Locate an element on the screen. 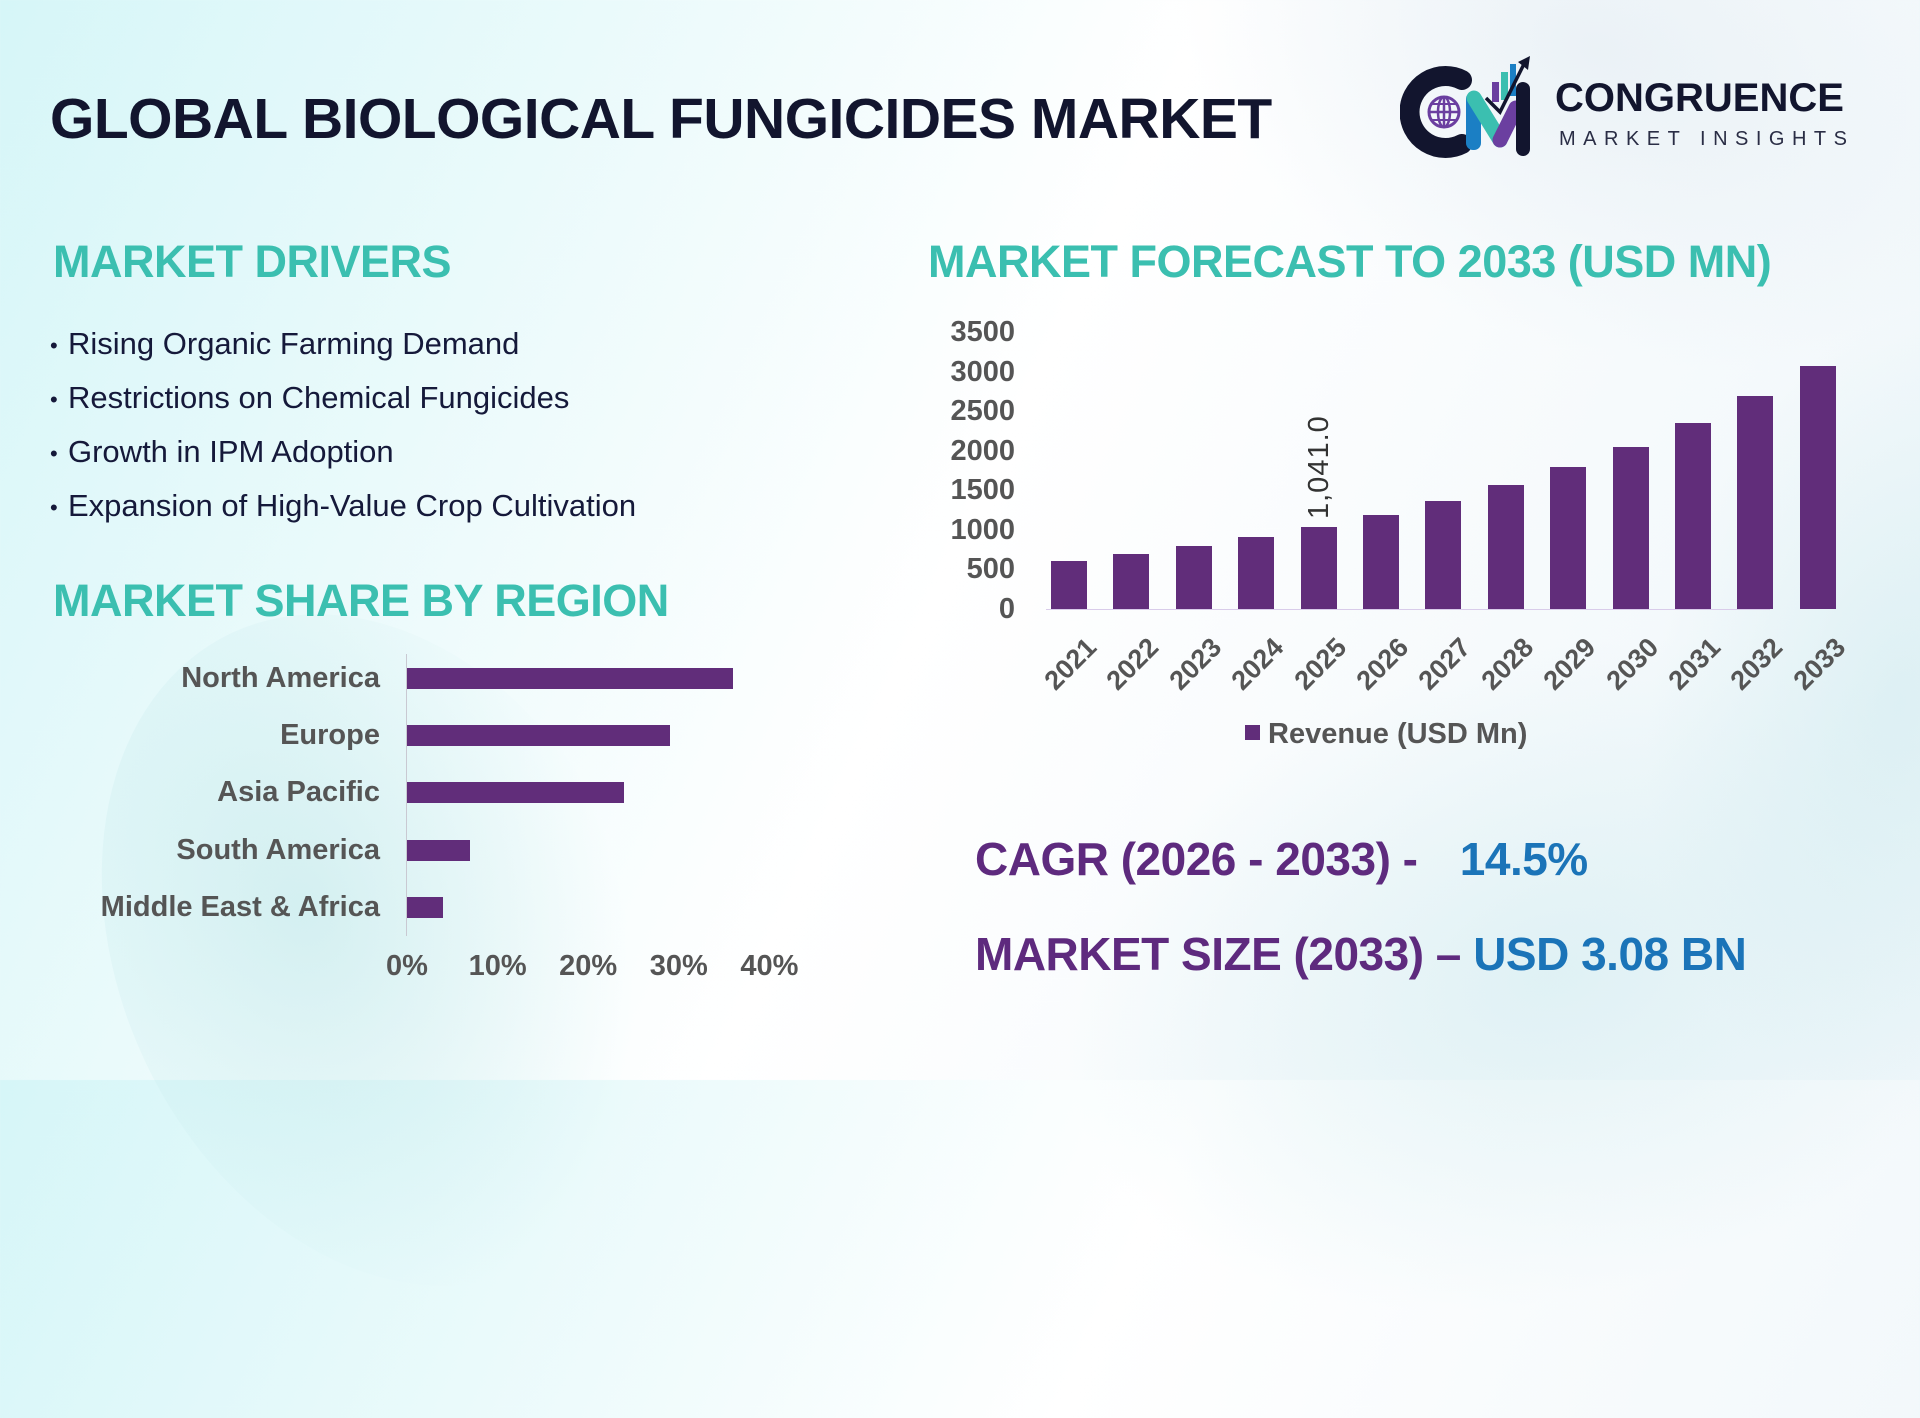 The image size is (1920, 1418). y-axis-tick: 0 is located at coordinates (1006, 609).